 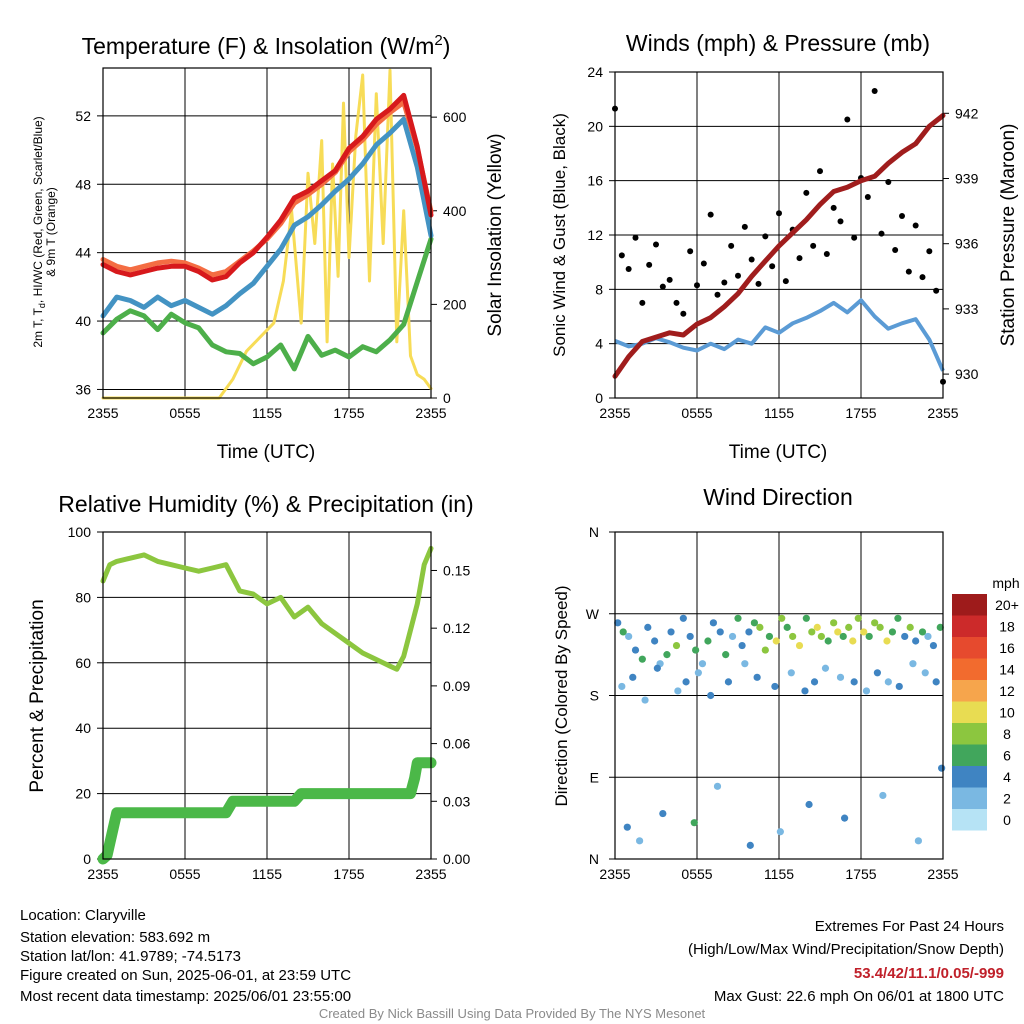 I want to click on solar-y-axis-label: Solar Insolation (Yellow), so click(x=495, y=234).